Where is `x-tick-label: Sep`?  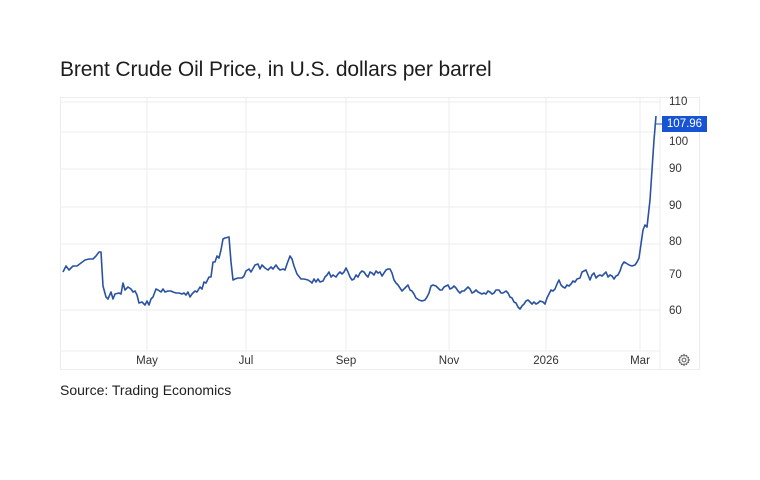 x-tick-label: Sep is located at coordinates (346, 361).